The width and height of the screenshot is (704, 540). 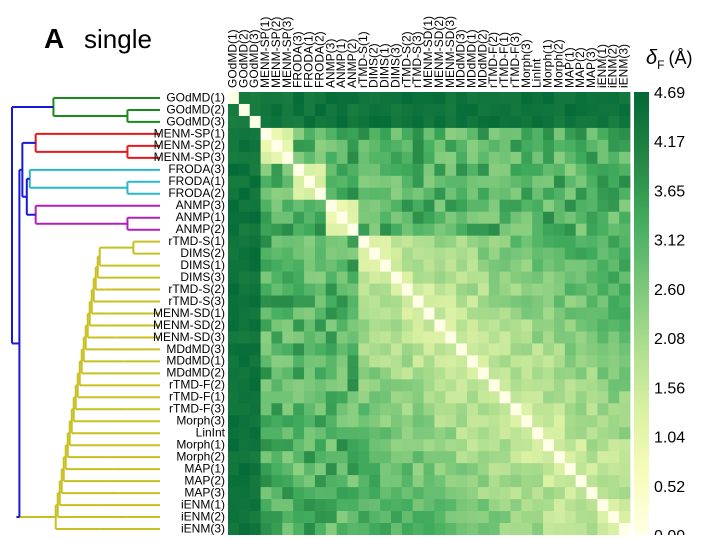 What do you see at coordinates (669, 93) in the screenshot?
I see `colorbar-tick-label: 4.69` at bounding box center [669, 93].